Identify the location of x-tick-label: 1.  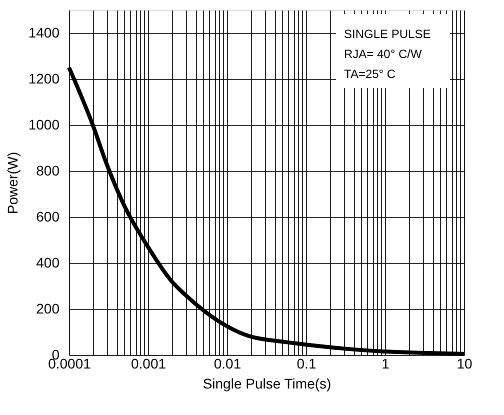
(386, 364).